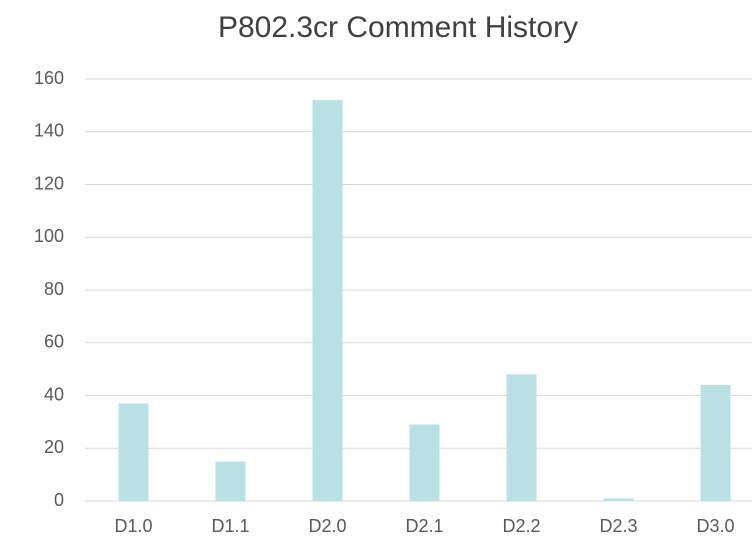  Describe the element at coordinates (424, 526) in the screenshot. I see `x-tick-label: D2.1` at that location.